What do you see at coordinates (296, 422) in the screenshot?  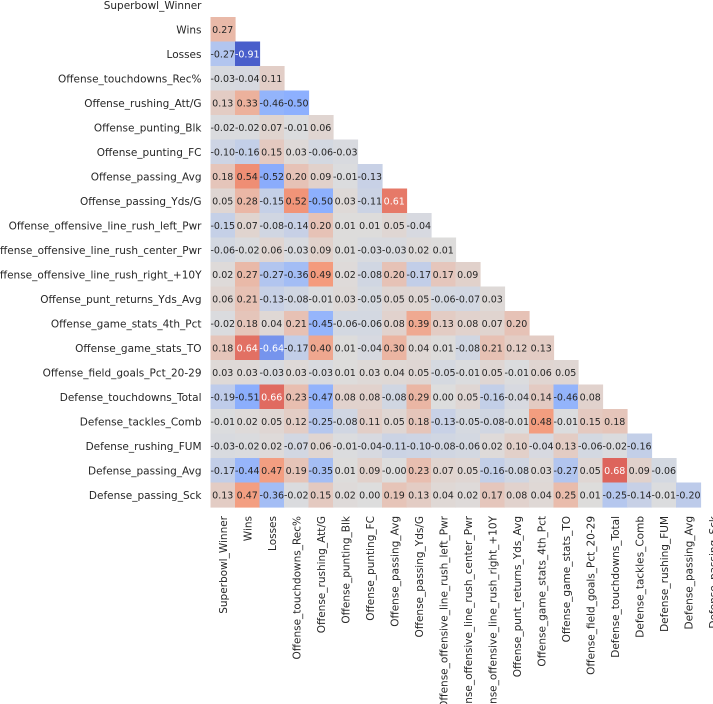 I see `cell-value-label: 0.12` at bounding box center [296, 422].